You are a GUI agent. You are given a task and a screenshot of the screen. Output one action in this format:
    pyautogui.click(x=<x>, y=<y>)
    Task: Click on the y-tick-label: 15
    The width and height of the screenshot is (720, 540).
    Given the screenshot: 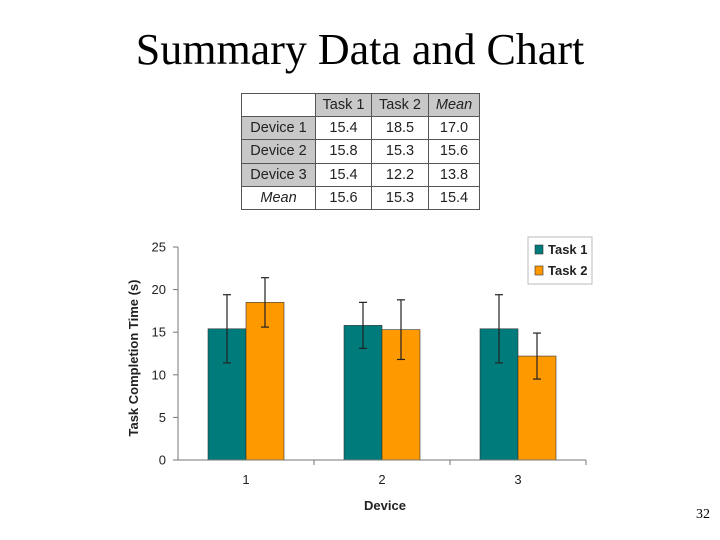 What is the action you would take?
    pyautogui.click(x=159, y=332)
    